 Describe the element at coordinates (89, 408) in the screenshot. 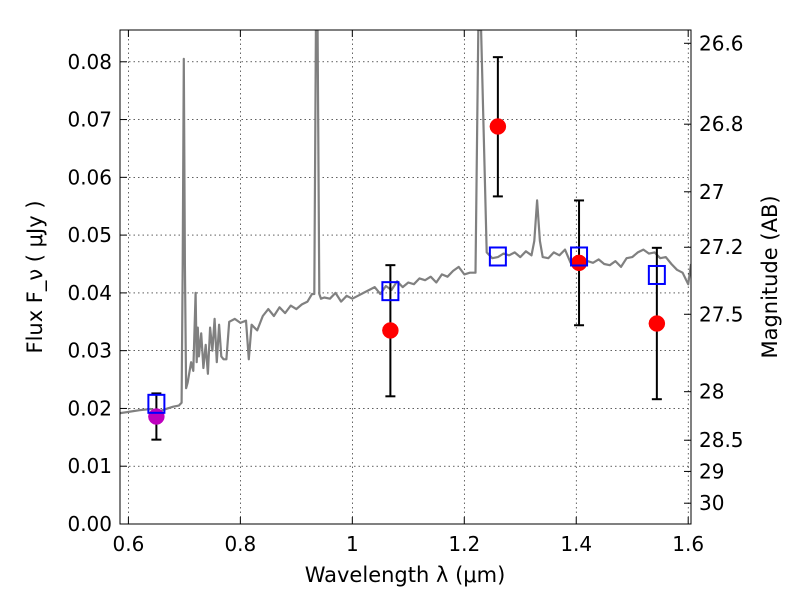

I see `y-tick-label: 0.02` at that location.